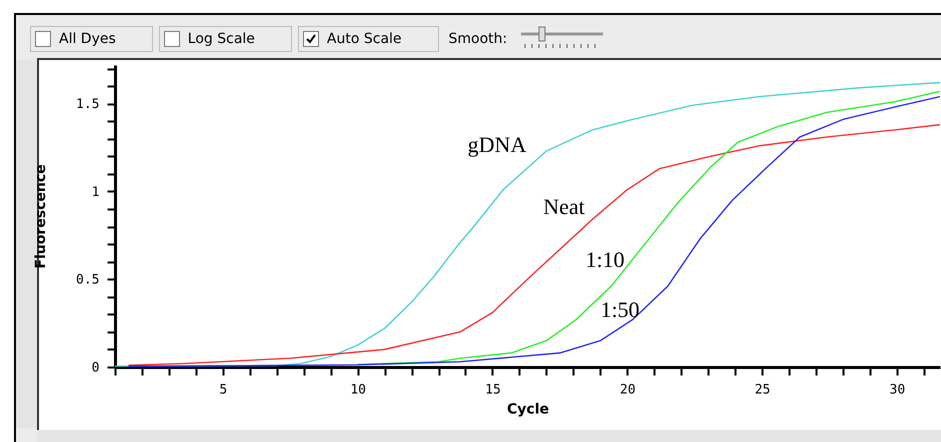 Image resolution: width=941 pixels, height=442 pixels. Describe the element at coordinates (364, 39) in the screenshot. I see `text: Auto Scale` at that location.